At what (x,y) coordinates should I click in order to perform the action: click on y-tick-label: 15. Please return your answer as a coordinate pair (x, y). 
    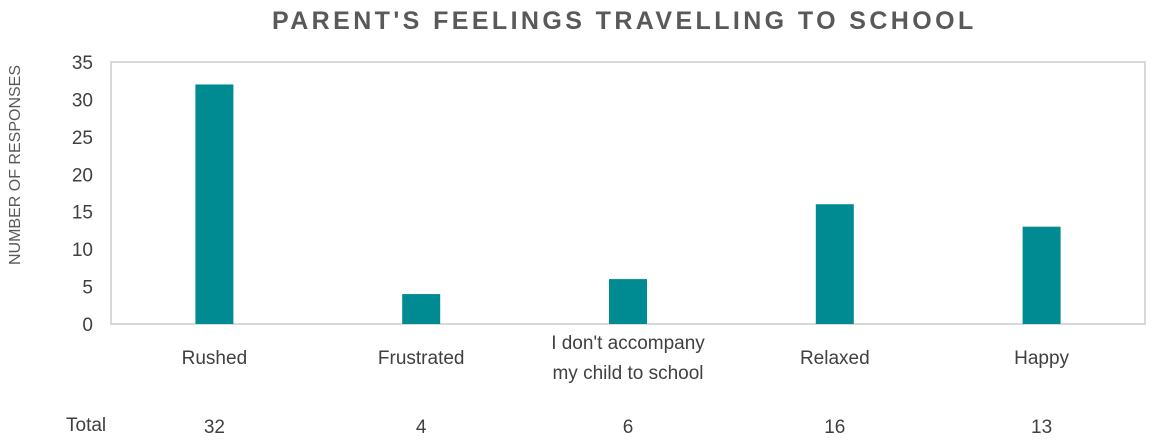
    Looking at the image, I should click on (82, 213).